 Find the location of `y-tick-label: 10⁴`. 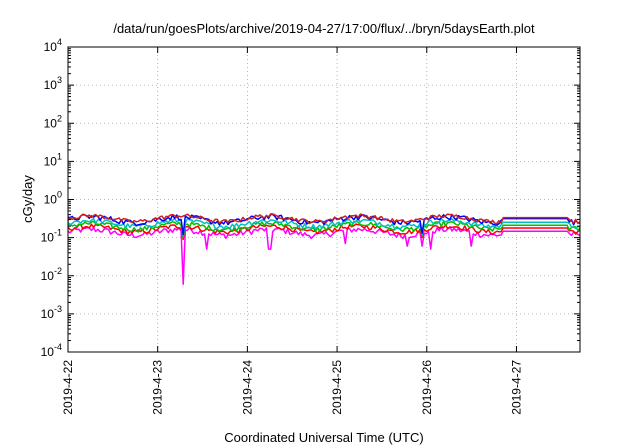

y-tick-label: 10⁴ is located at coordinates (53, 45).